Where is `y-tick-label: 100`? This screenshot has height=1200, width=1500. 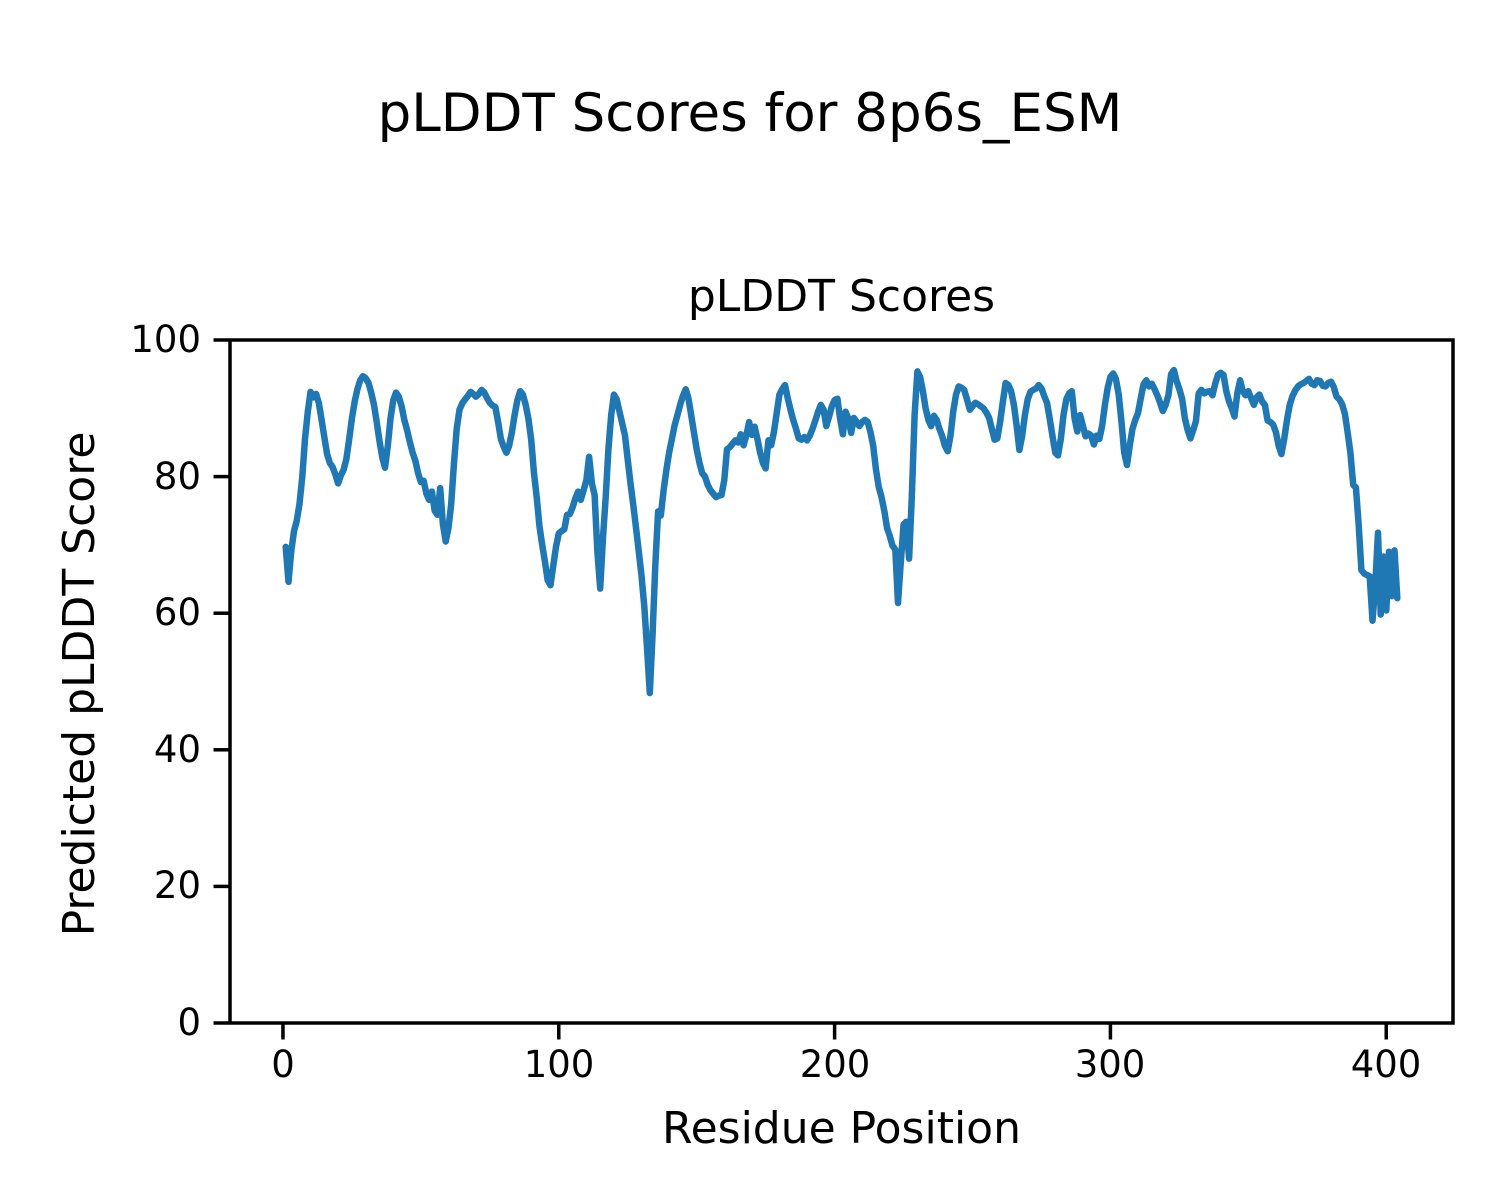 y-tick-label: 100 is located at coordinates (165, 339).